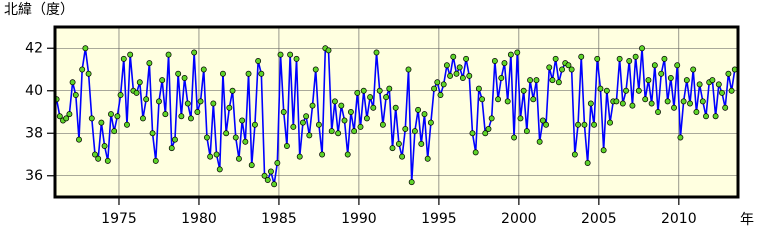 Image resolution: width=770 pixels, height=251 pixels. I want to click on y-axis-label: 北緯（度）, so click(39, 10).